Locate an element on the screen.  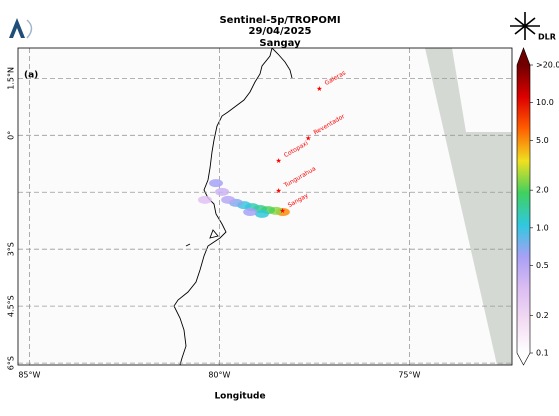
y-tick-label: 3°S is located at coordinates (11, 249).